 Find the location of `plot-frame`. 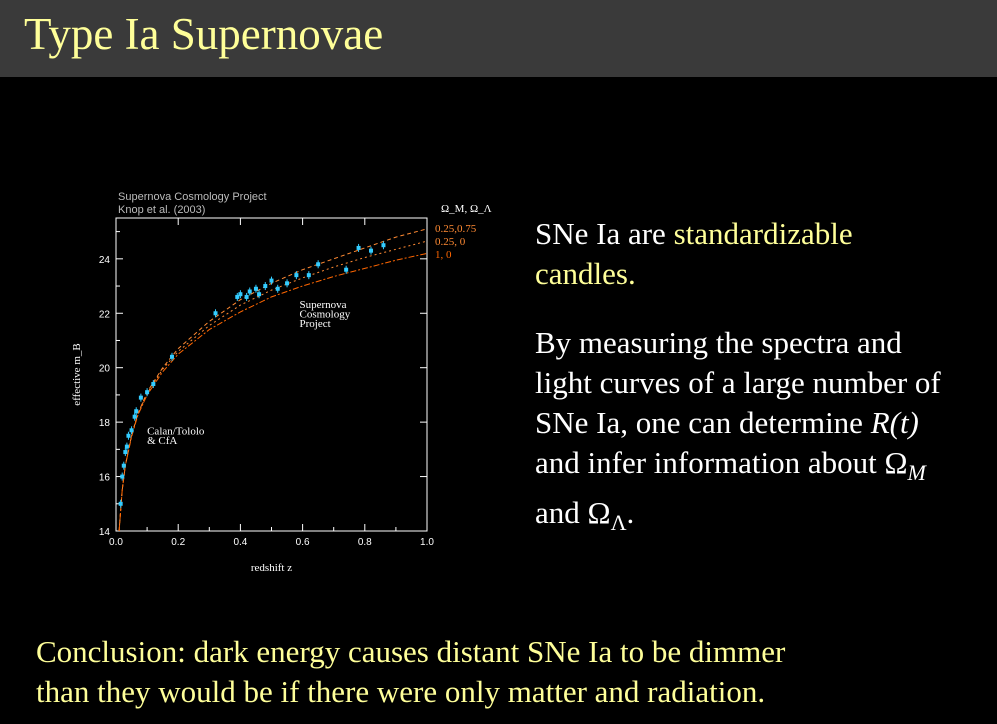

plot-frame is located at coordinates (271, 374).